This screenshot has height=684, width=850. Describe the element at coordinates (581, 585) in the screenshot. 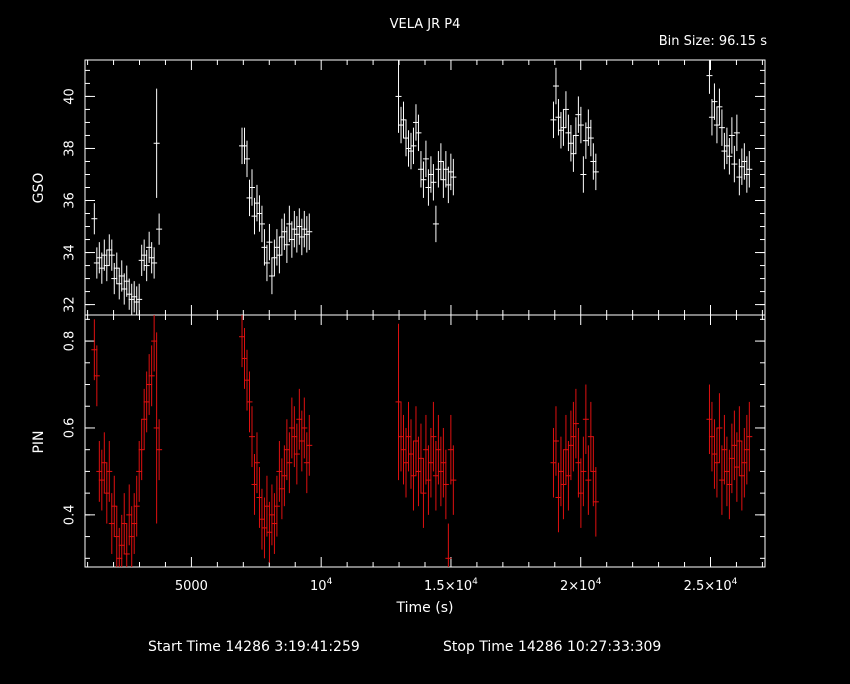

I see `x-tick-label: 2×104` at that location.